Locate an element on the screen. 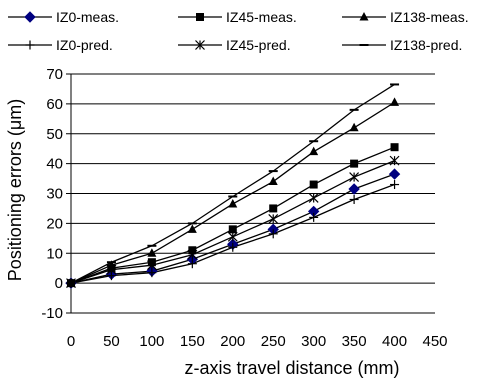 This screenshot has width=501, height=383. legend-label: IZ138-meas. is located at coordinates (429, 17).